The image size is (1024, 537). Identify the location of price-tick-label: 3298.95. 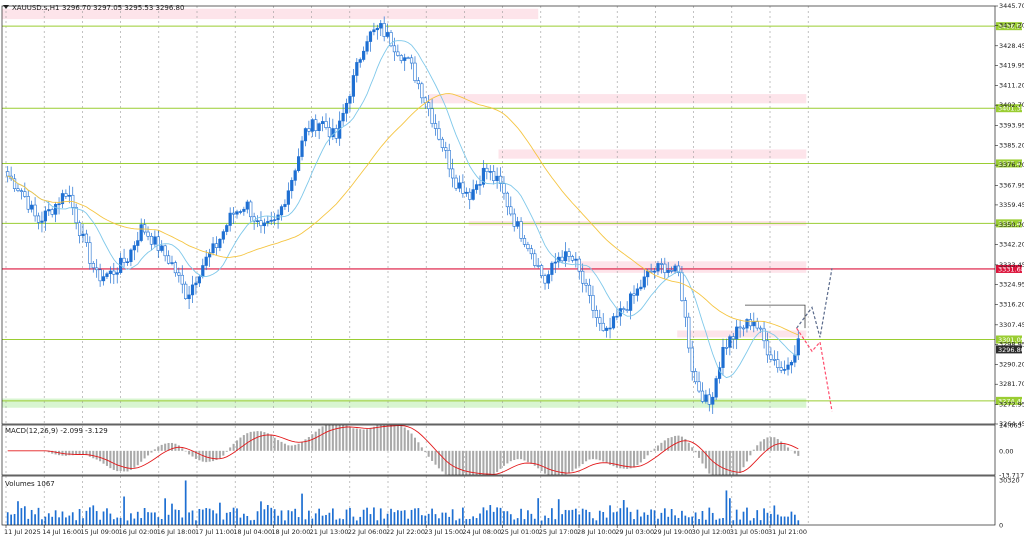
(1011, 344).